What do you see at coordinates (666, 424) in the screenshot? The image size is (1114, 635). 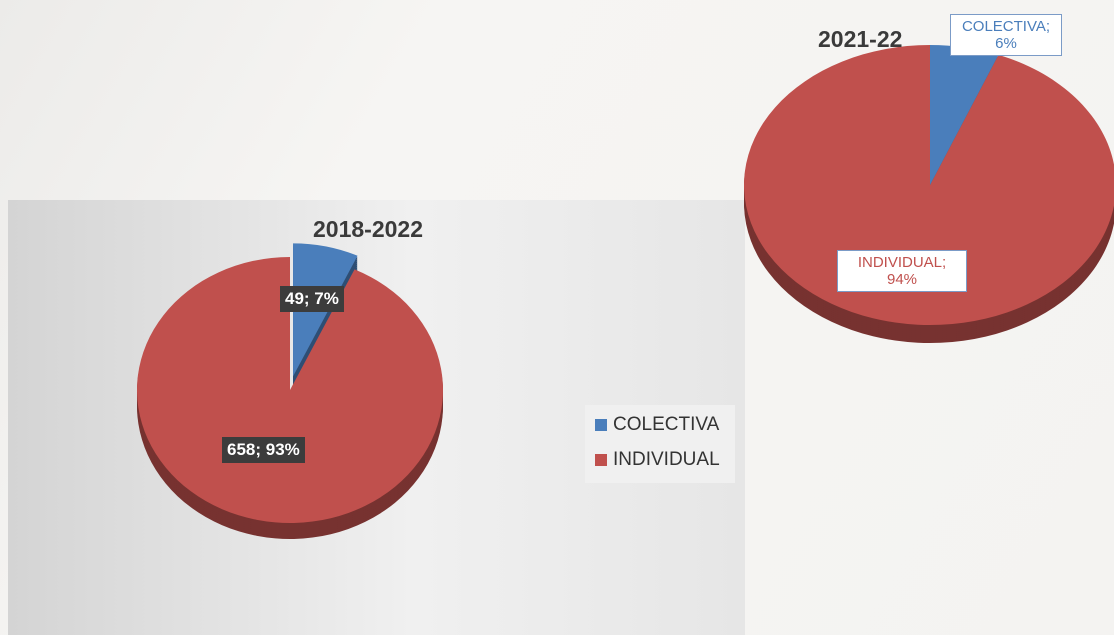 I see `legend-label: COLECTIVA` at bounding box center [666, 424].